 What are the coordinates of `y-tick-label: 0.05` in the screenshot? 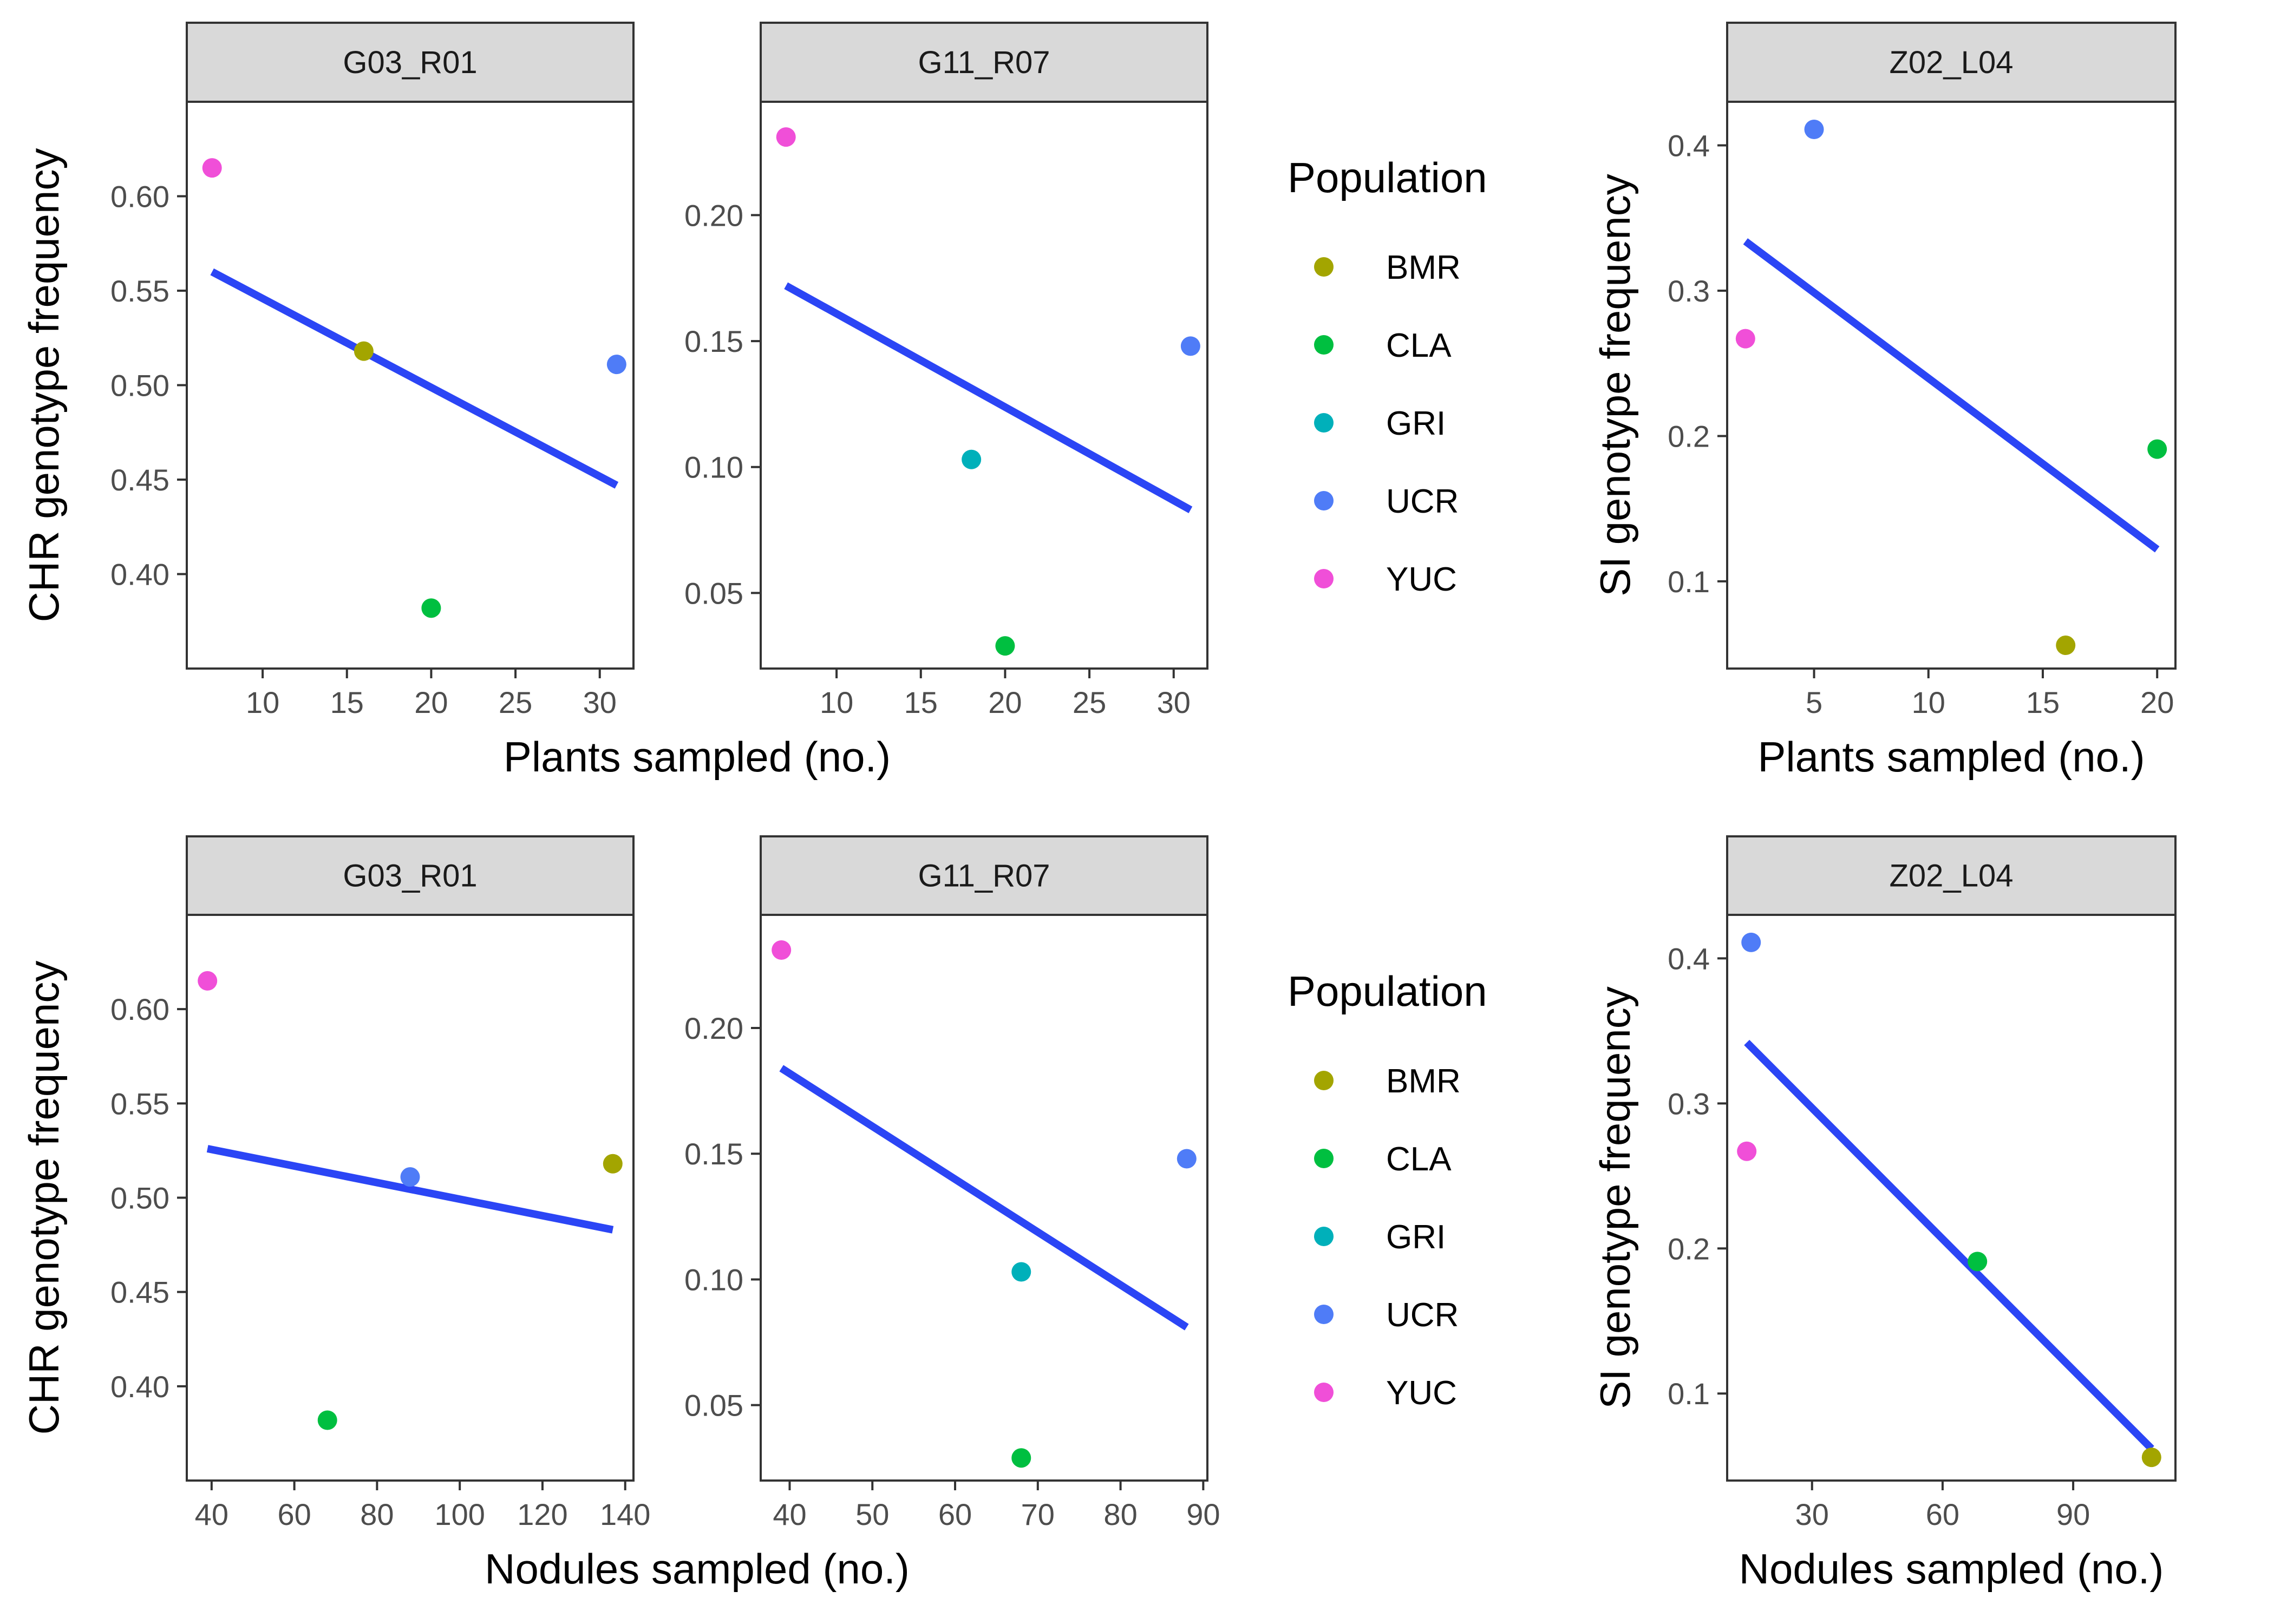 It's located at (714, 593).